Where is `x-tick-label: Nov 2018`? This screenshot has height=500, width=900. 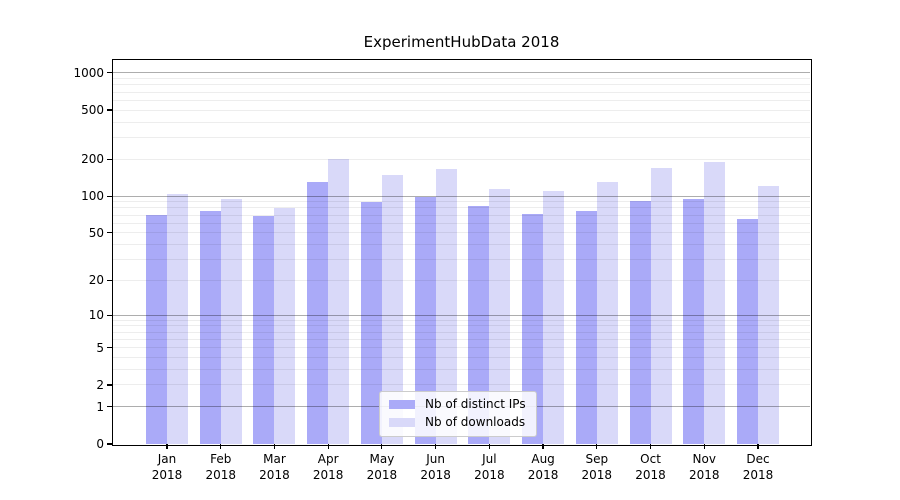 x-tick-label: Nov 2018 is located at coordinates (704, 467).